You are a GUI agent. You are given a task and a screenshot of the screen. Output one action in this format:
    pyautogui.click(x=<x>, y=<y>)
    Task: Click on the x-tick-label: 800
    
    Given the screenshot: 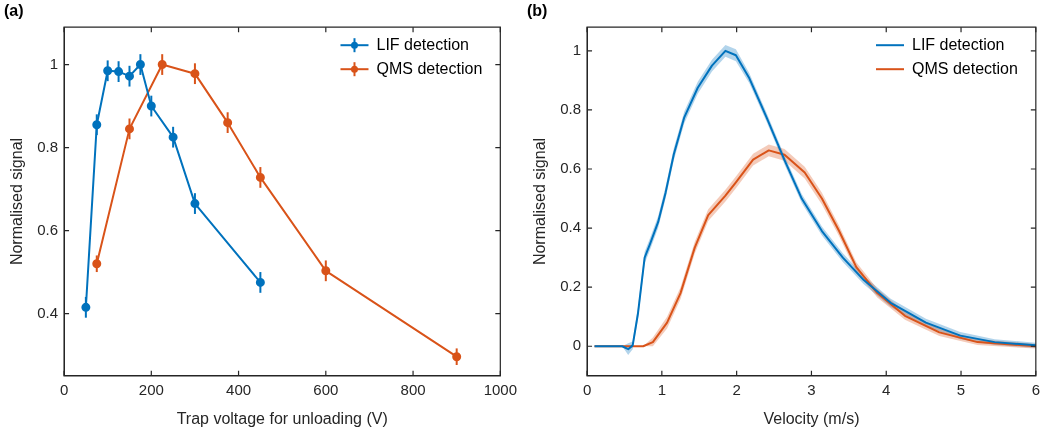 What is the action you would take?
    pyautogui.click(x=413, y=389)
    